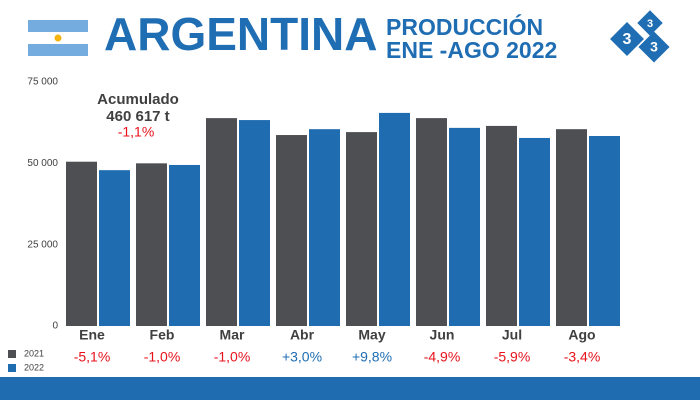  I want to click on legend-label: 2022, so click(34, 367).